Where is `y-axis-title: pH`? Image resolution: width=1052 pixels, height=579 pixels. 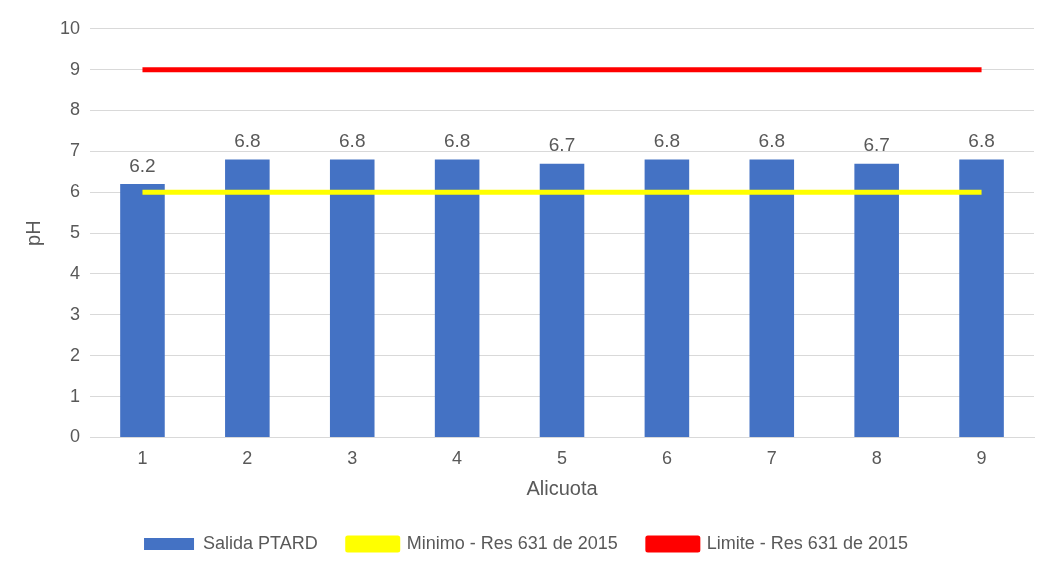 y-axis-title: pH is located at coordinates (32, 233).